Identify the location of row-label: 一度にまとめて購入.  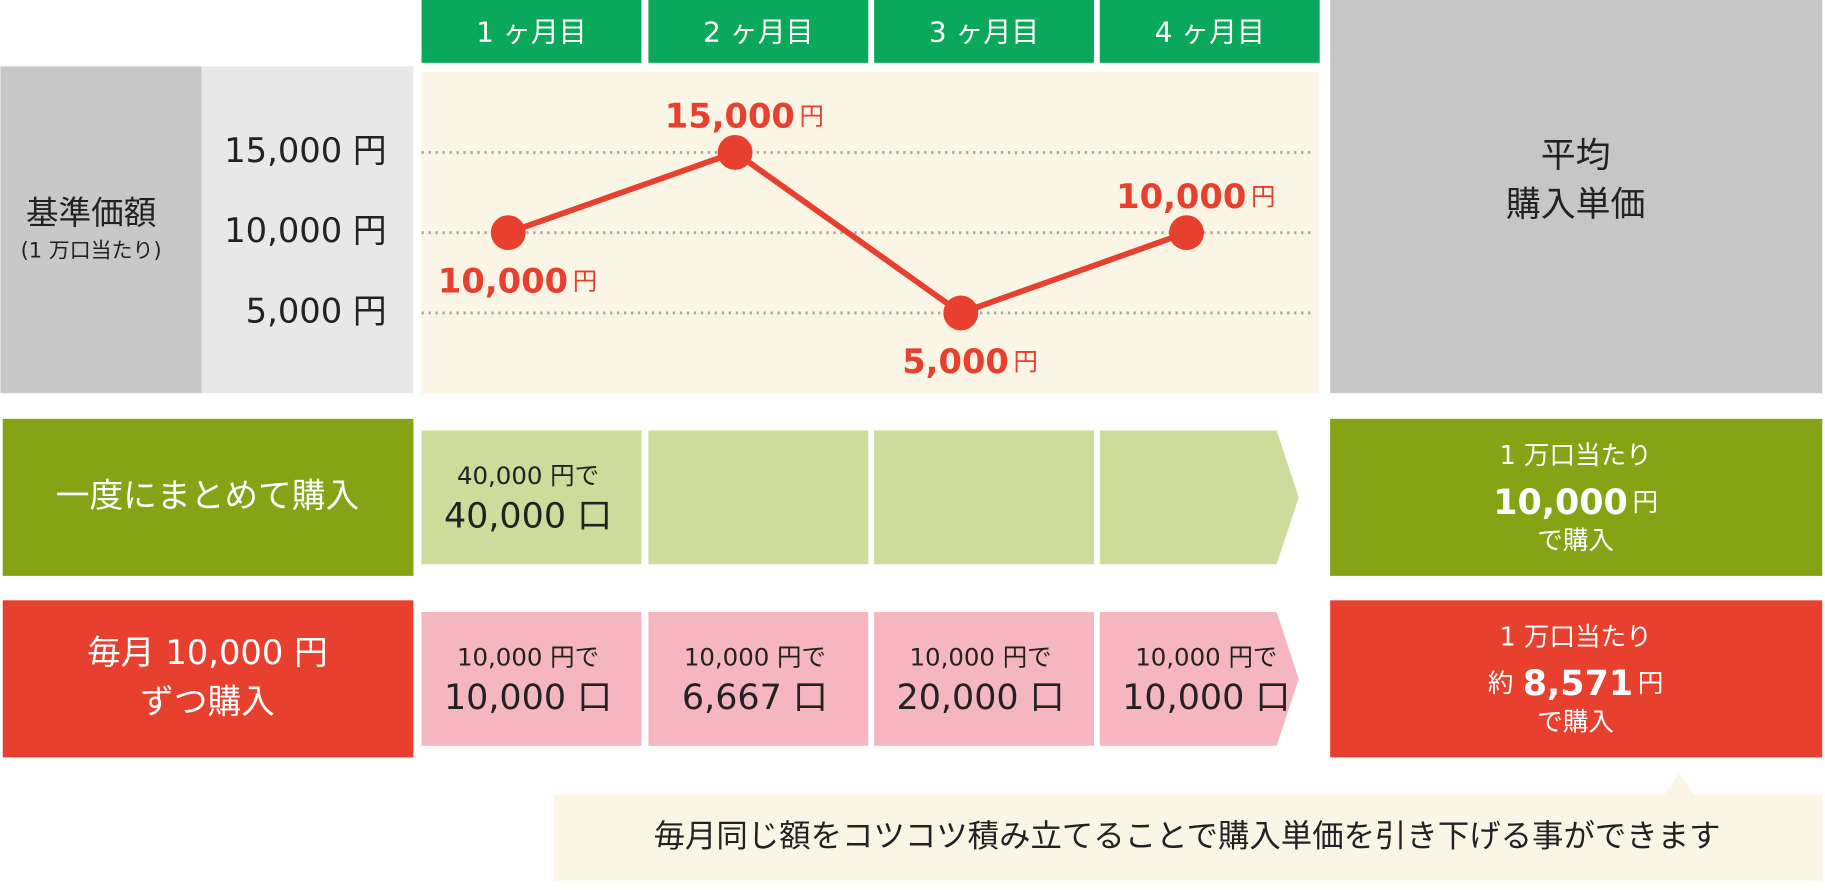
(207, 495).